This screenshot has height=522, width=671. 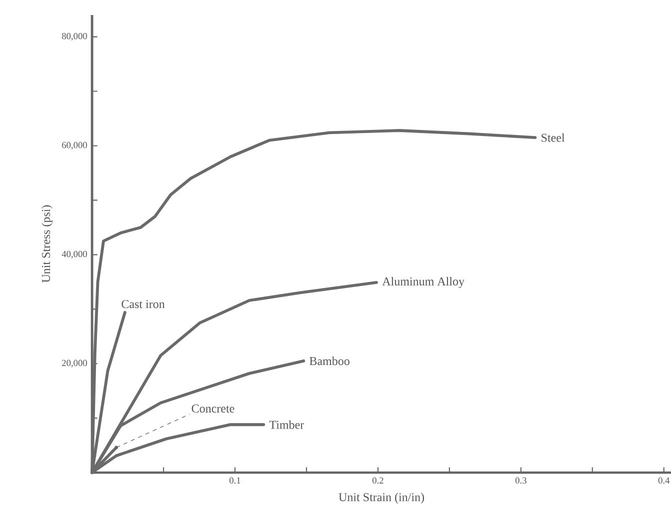 I want to click on y-tick-label: 80,000, so click(x=74, y=37).